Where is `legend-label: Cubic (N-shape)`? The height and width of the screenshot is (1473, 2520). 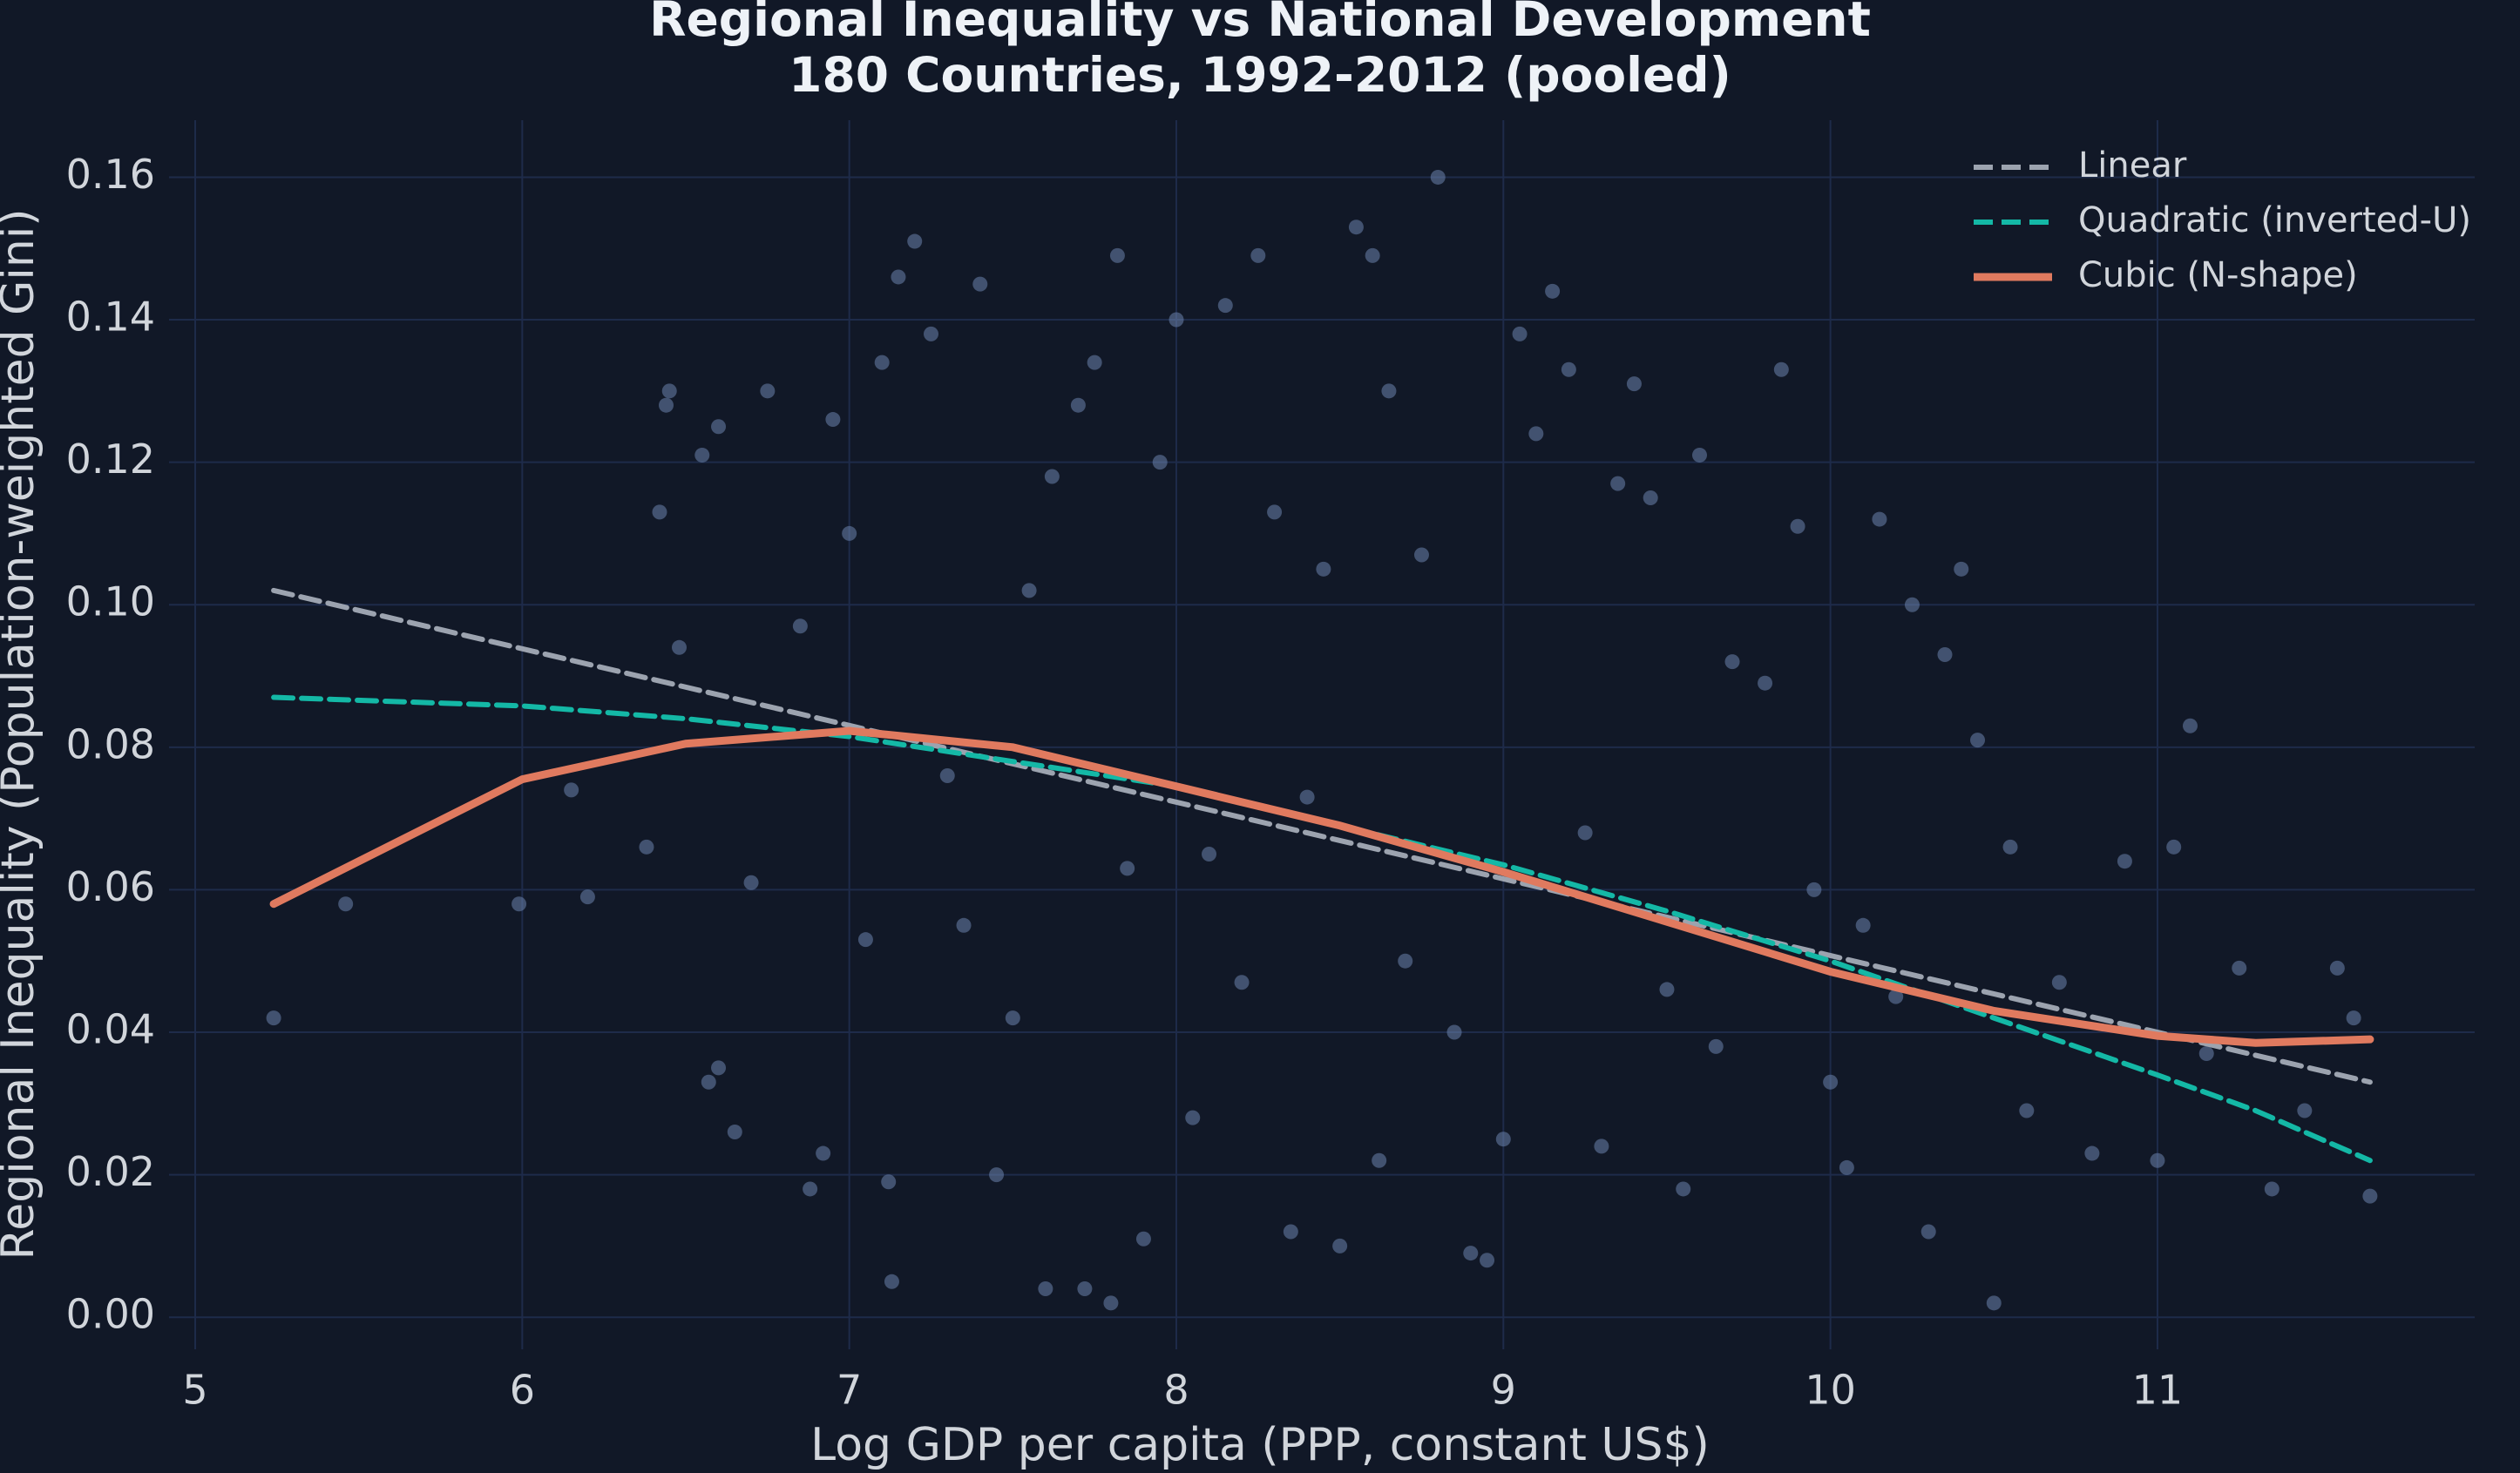 legend-label: Cubic (N-shape) is located at coordinates (2218, 275).